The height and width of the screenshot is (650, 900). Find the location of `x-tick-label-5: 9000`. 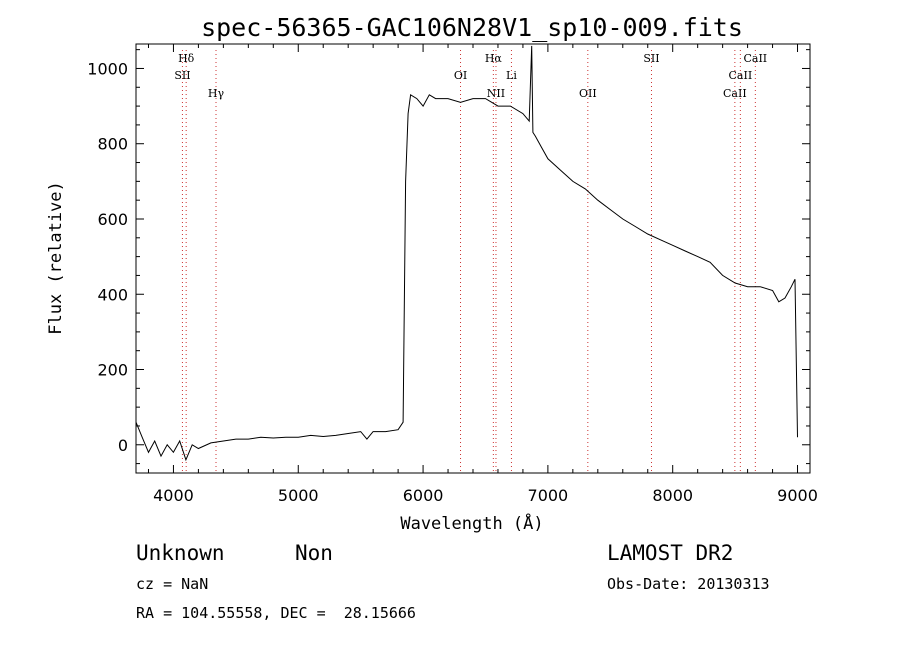

x-tick-label-5: 9000 is located at coordinates (797, 495).